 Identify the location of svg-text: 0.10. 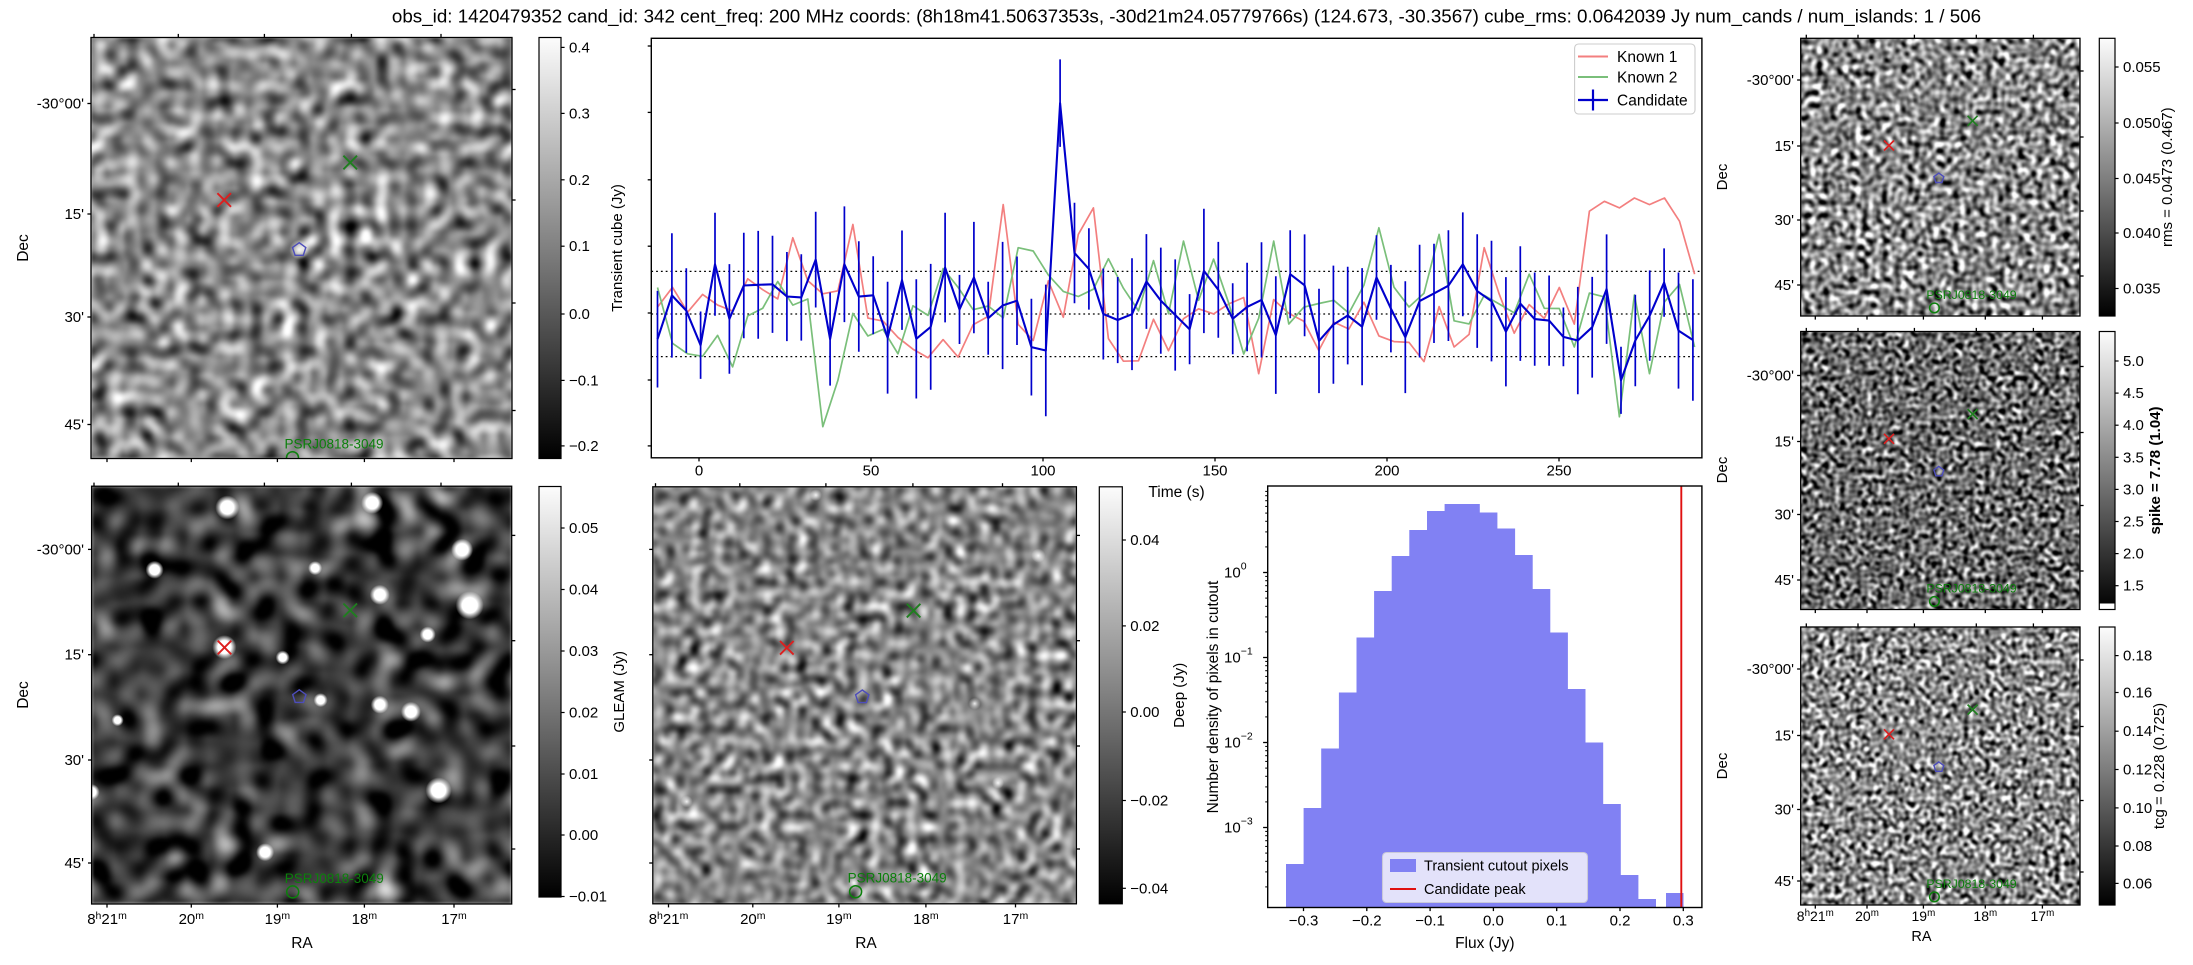
(2137, 808).